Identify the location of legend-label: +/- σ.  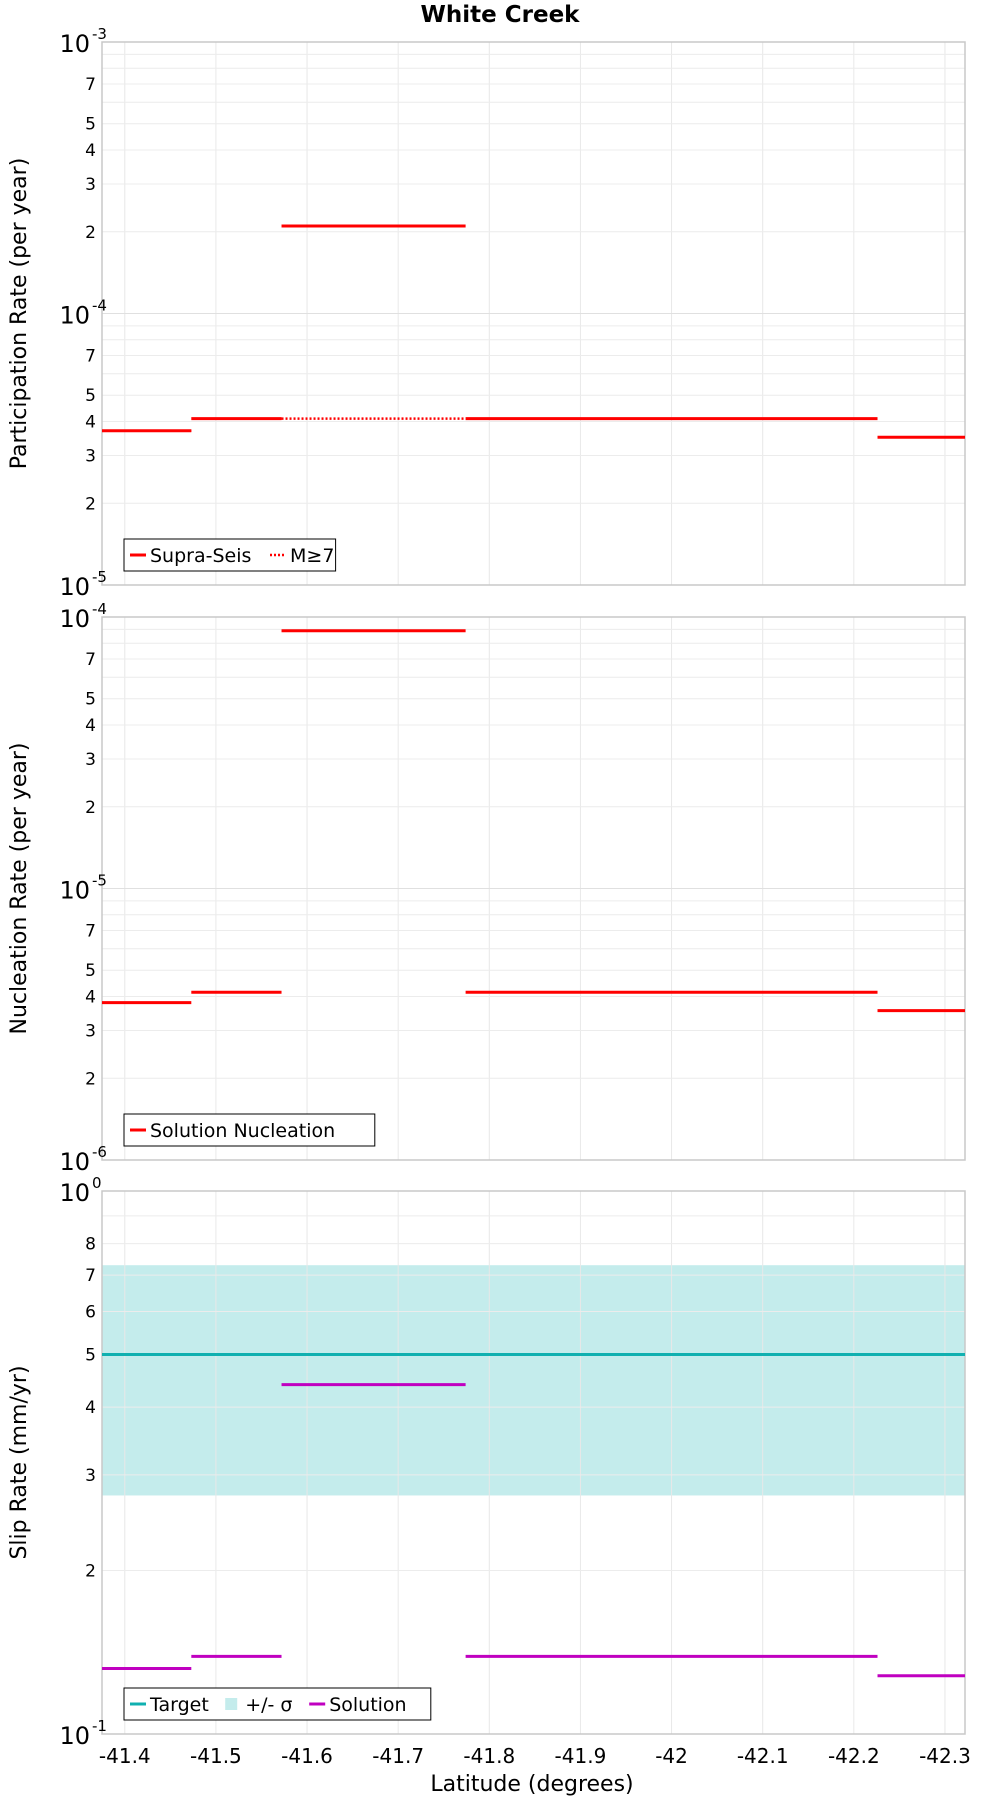
(268, 1705).